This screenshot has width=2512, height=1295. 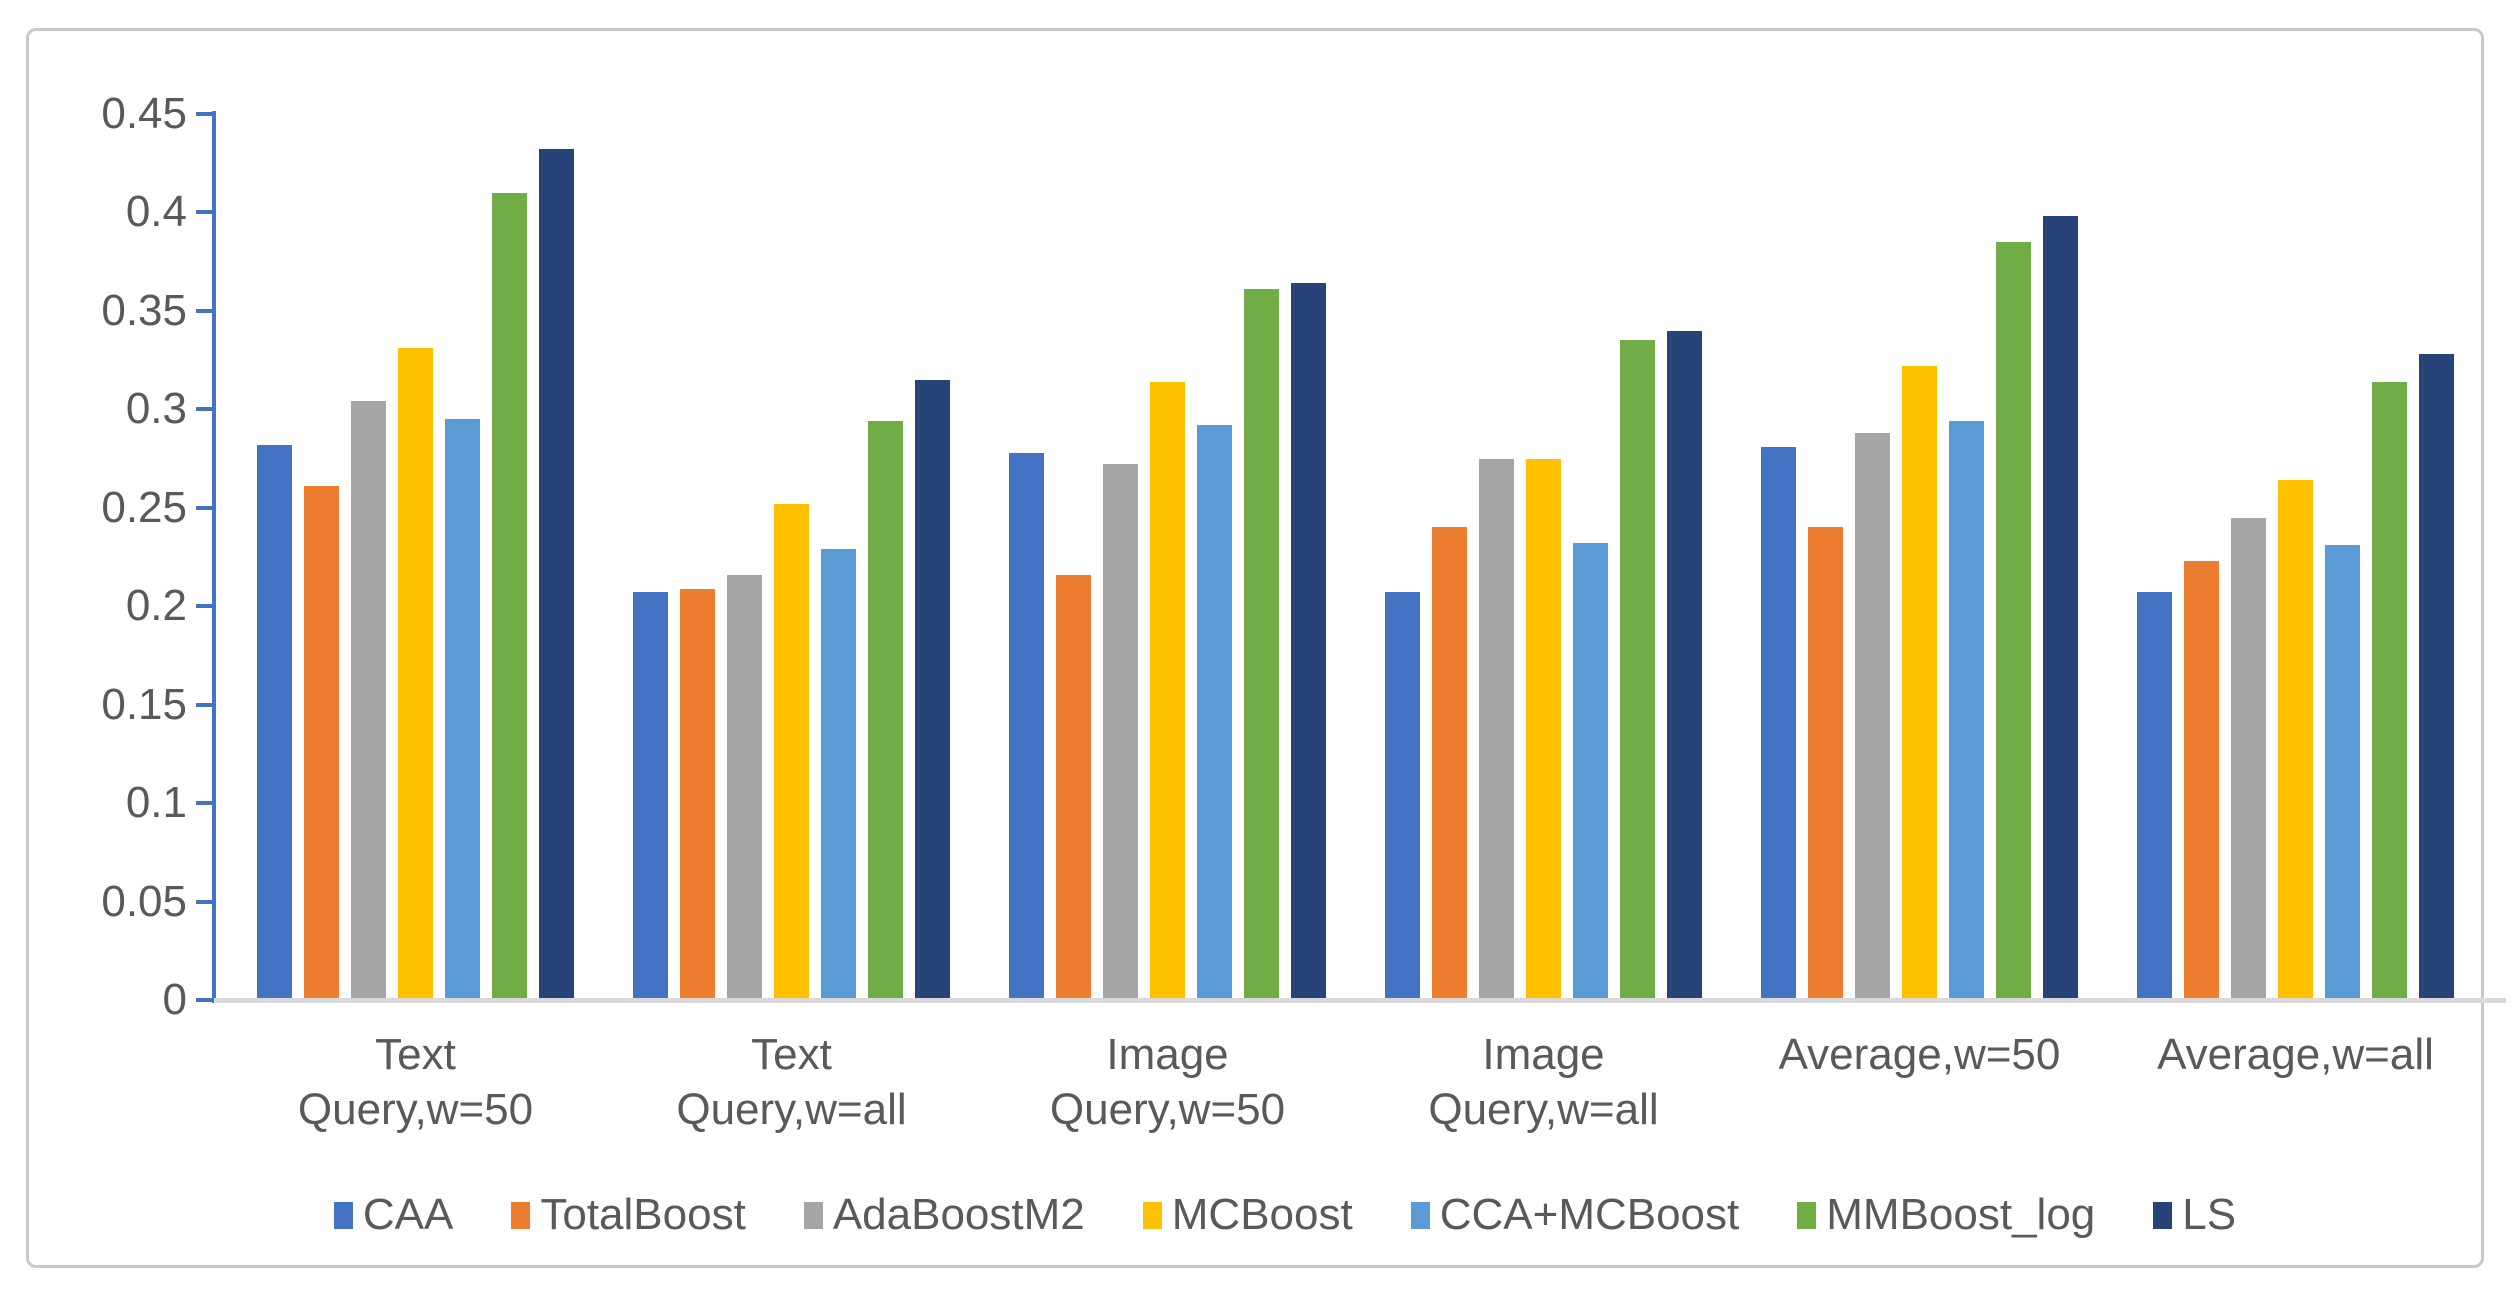 What do you see at coordinates (958, 1214) in the screenshot?
I see `legend-label: AdaBoostM2` at bounding box center [958, 1214].